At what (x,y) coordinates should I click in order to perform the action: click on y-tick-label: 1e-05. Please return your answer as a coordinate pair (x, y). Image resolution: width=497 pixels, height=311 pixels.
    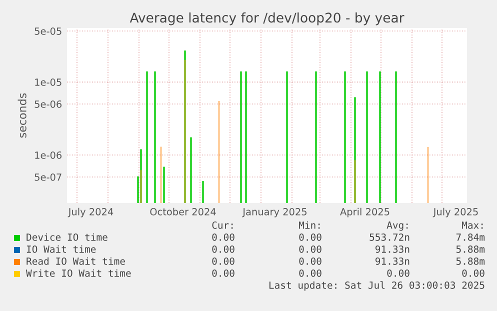
    Looking at the image, I should click on (48, 82).